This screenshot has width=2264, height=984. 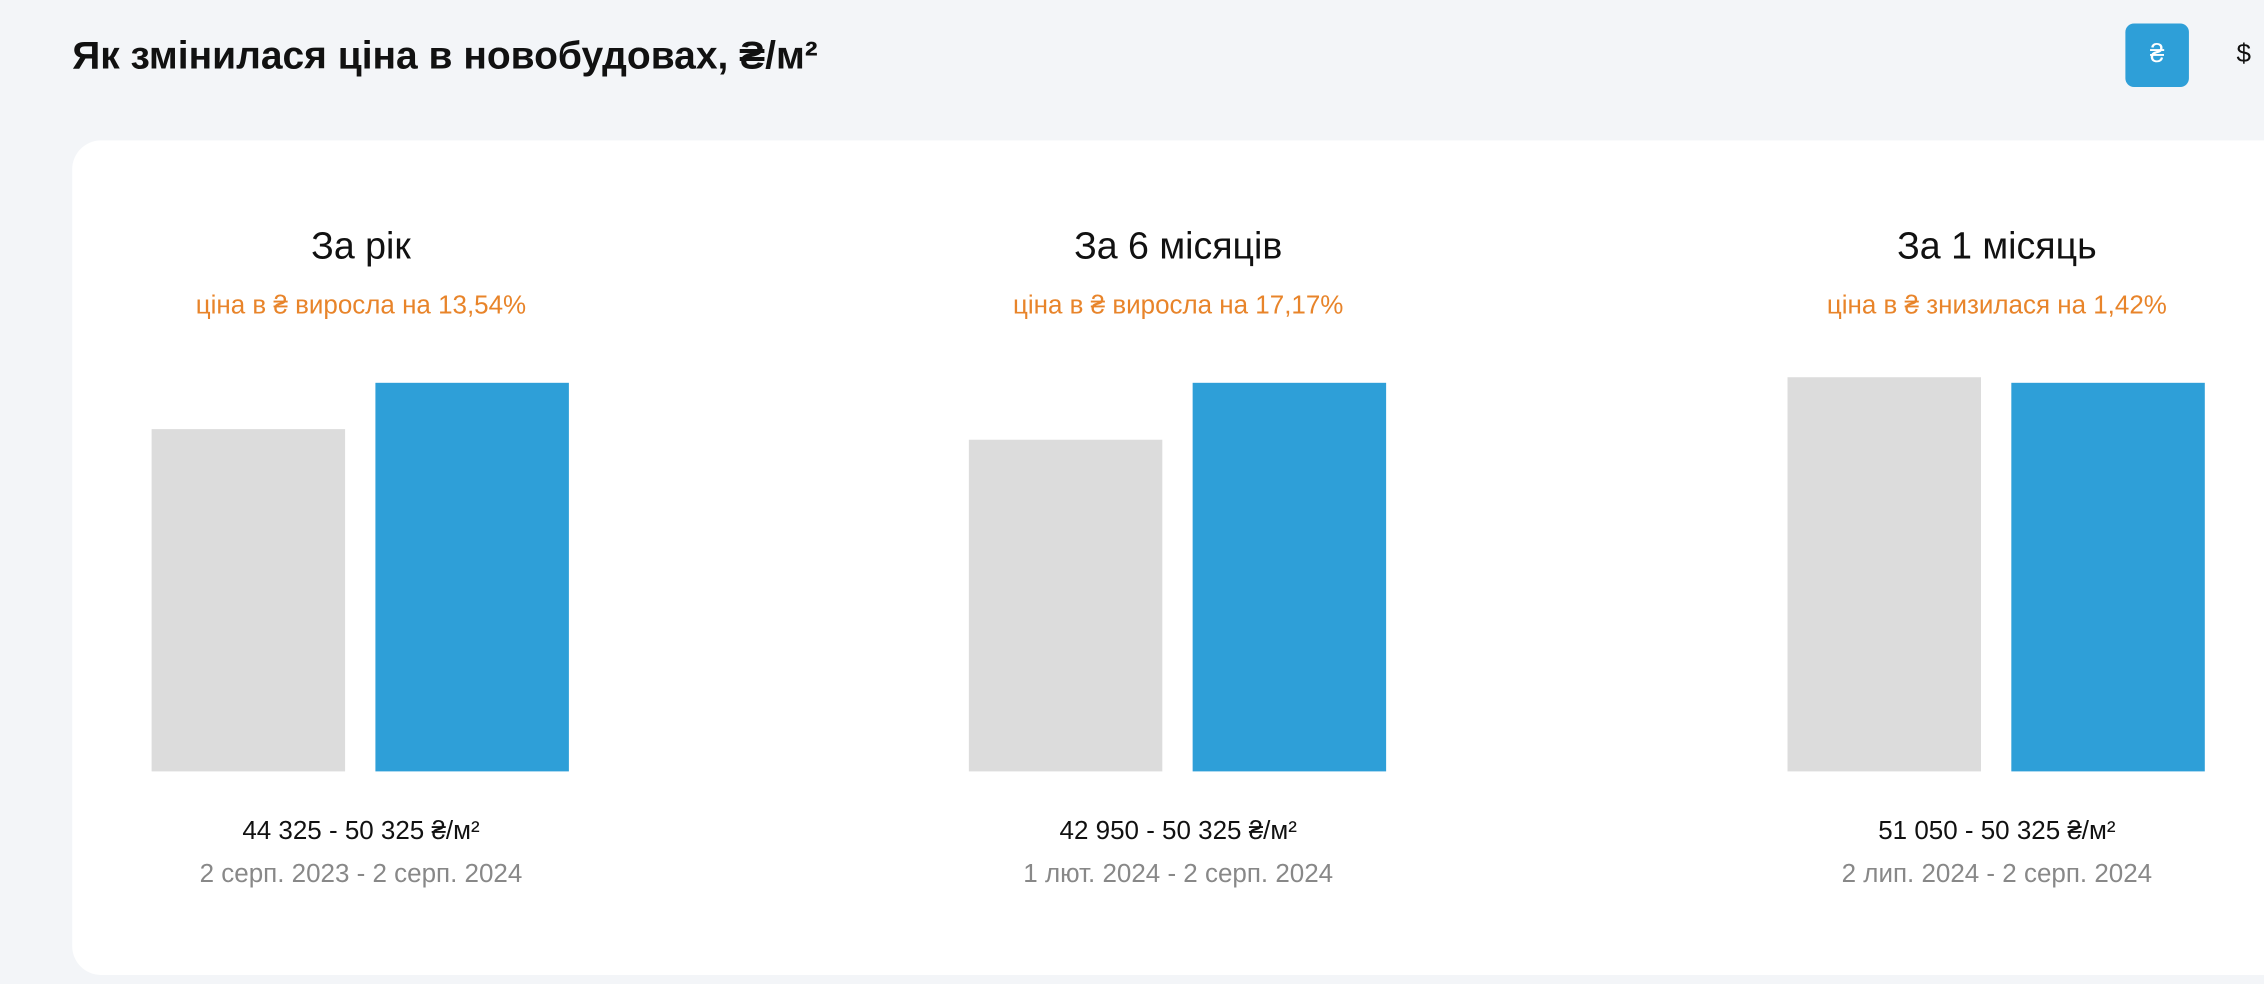 I want to click on panel-subtitle: ціна в ₴ виросла на 17,17%, so click(x=1178, y=304).